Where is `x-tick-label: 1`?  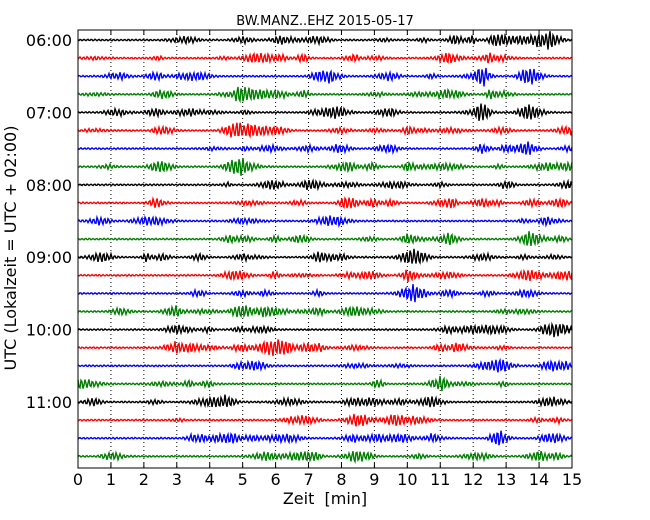
x-tick-label: 1 is located at coordinates (111, 479).